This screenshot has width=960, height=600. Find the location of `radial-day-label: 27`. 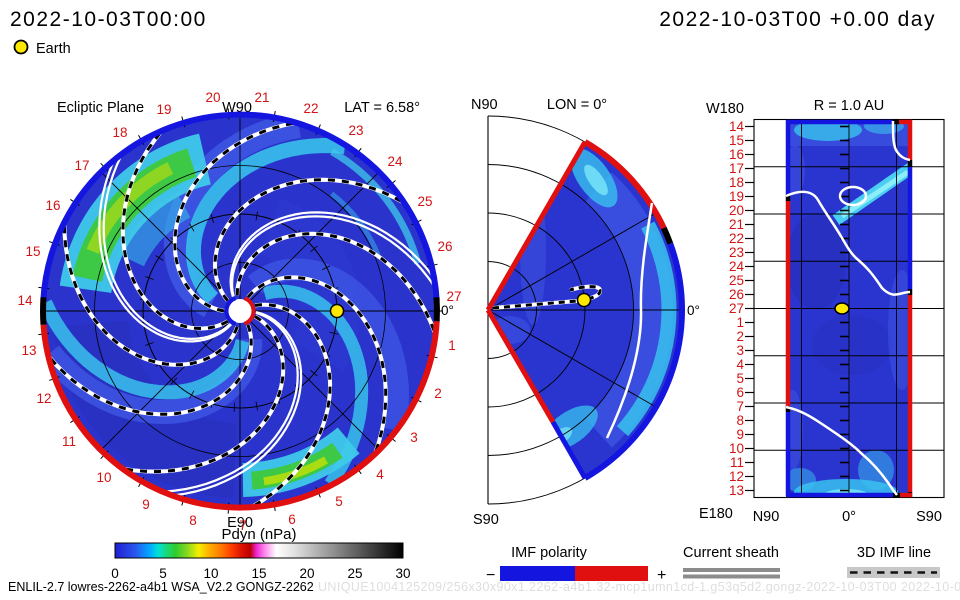

radial-day-label: 27 is located at coordinates (736, 308).